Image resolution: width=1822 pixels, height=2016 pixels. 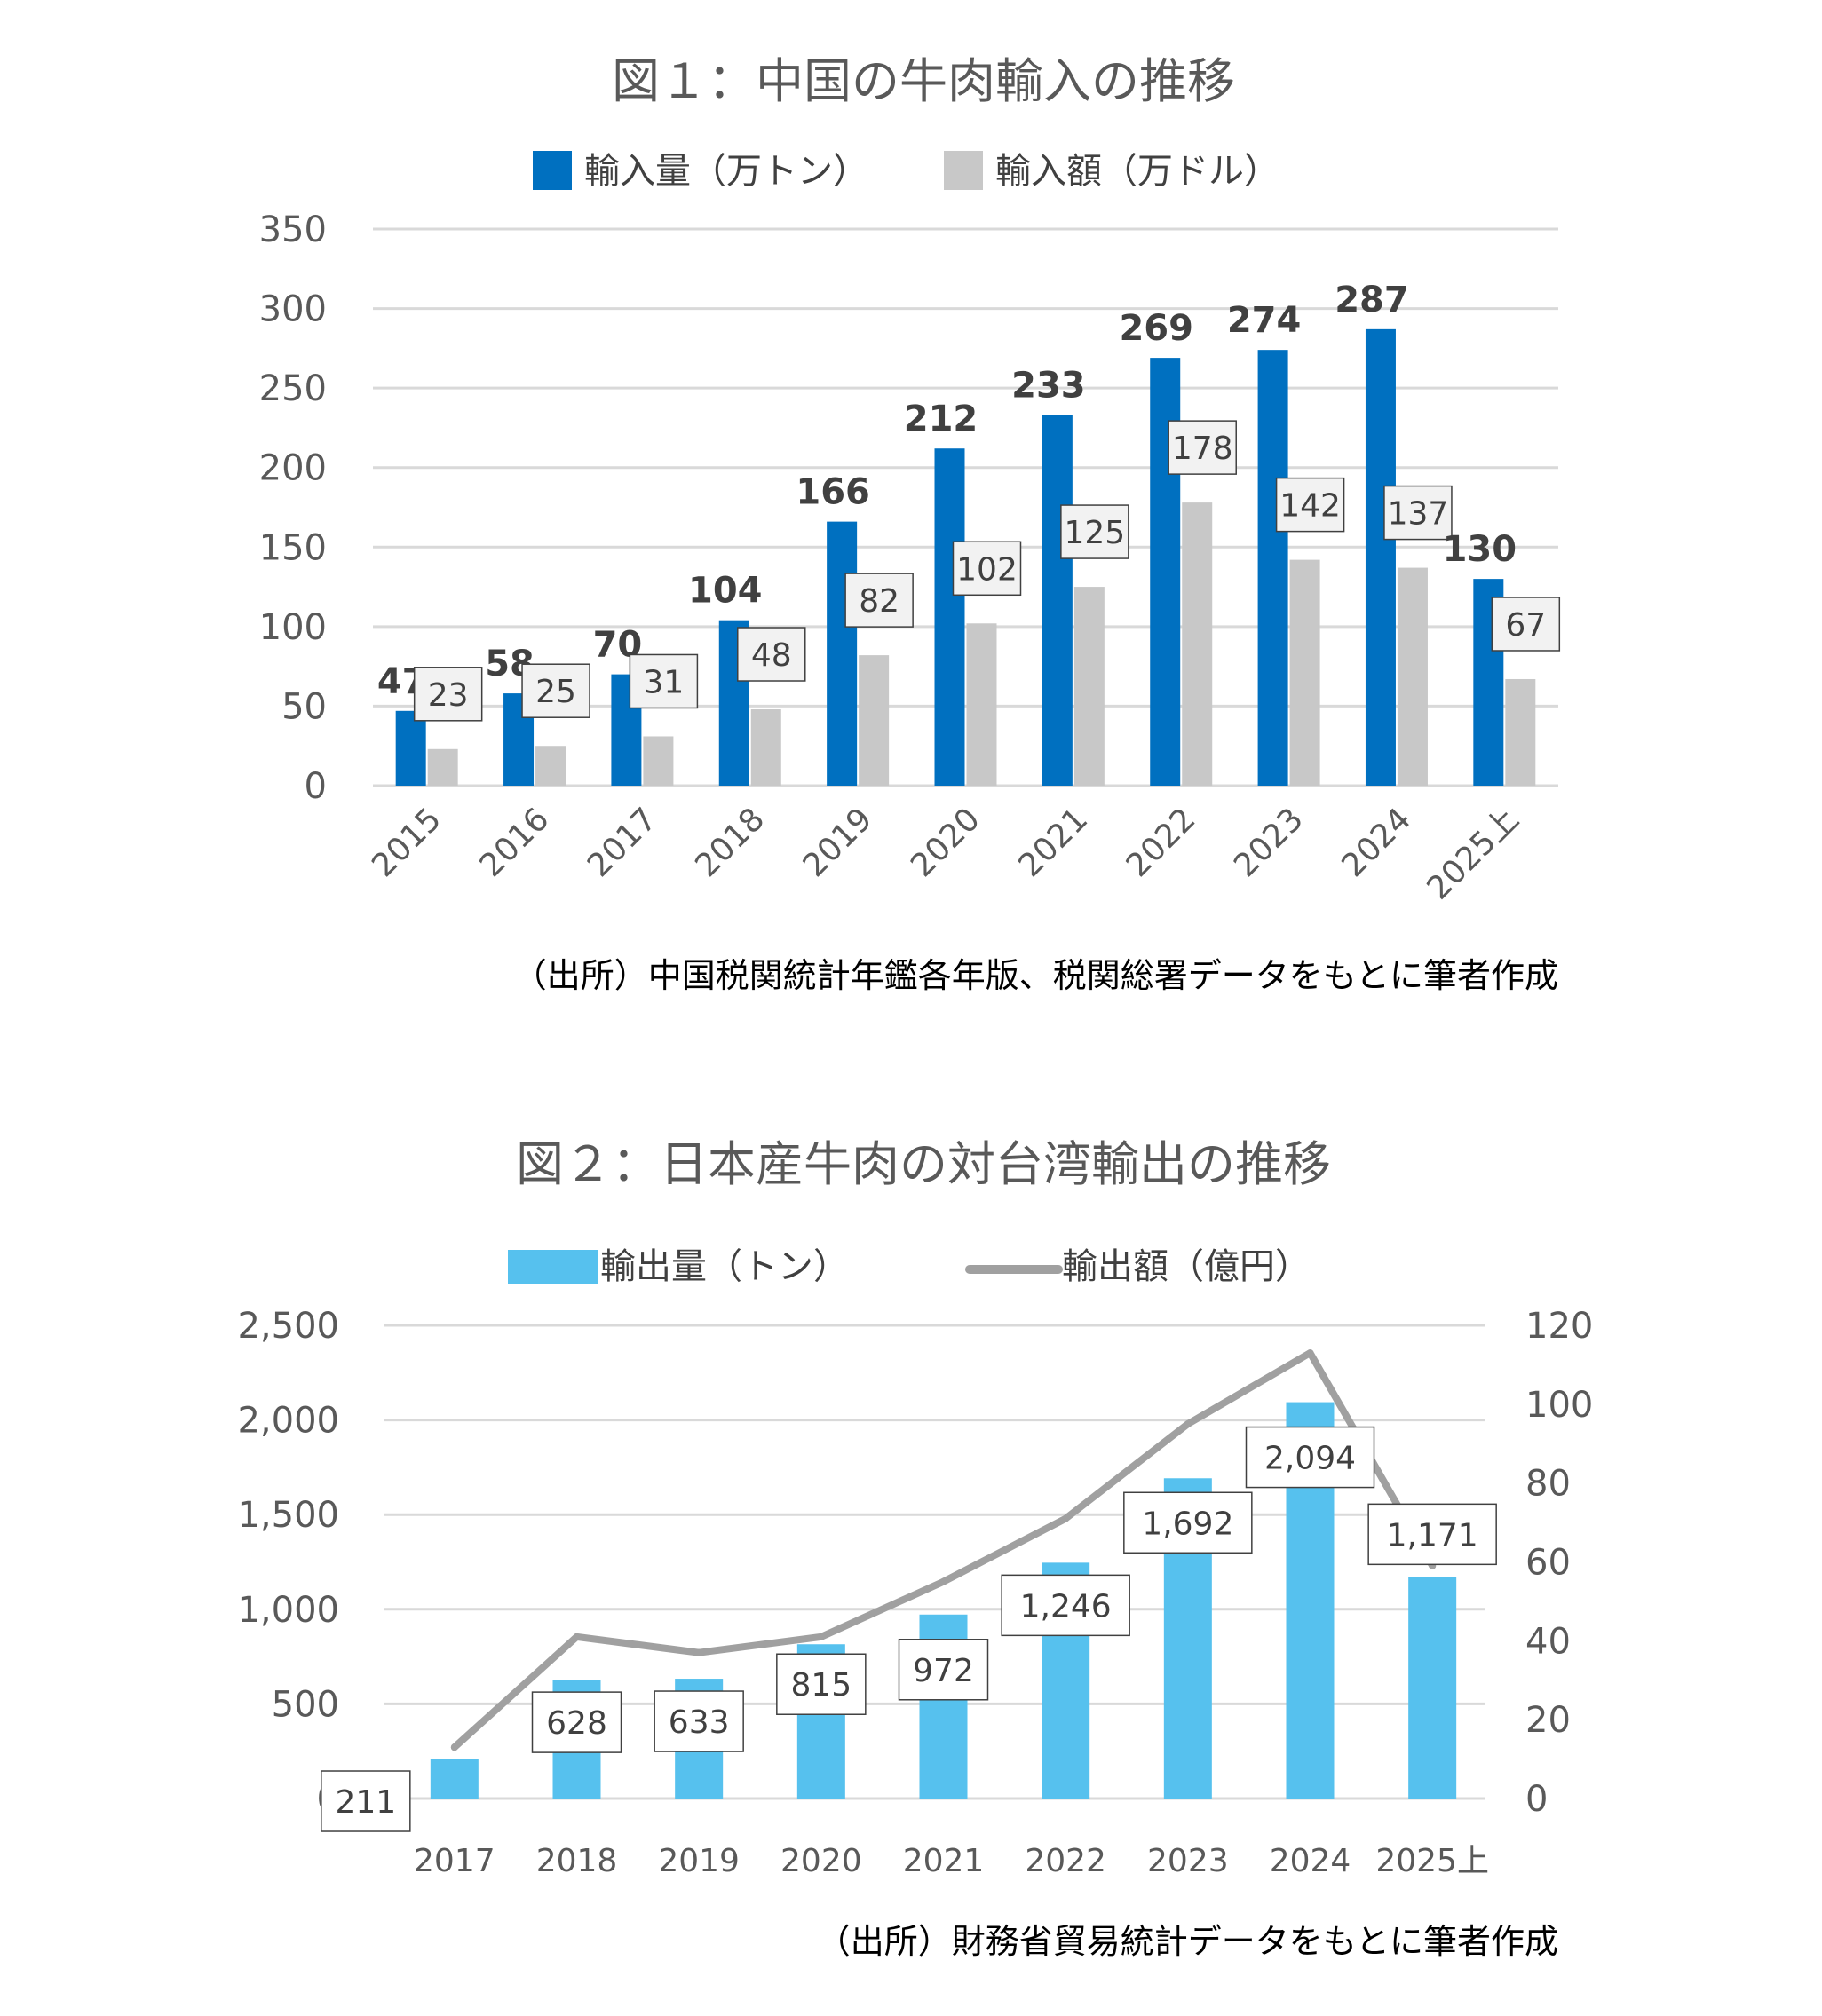 I want to click on data-label-value: 31, so click(x=664, y=682).